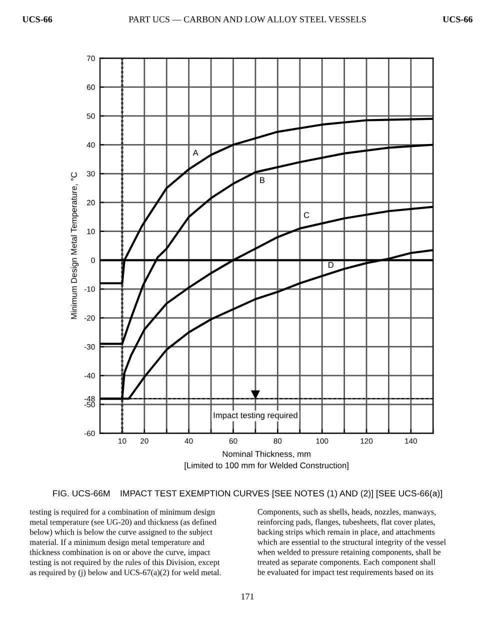  Describe the element at coordinates (247, 494) in the screenshot. I see `text: FIG. UCS-66M IMPACT TEST EXEMPTION CURVES [SEE NOTES (1) AND (2)] [SEE UCS-66(a)]` at that location.